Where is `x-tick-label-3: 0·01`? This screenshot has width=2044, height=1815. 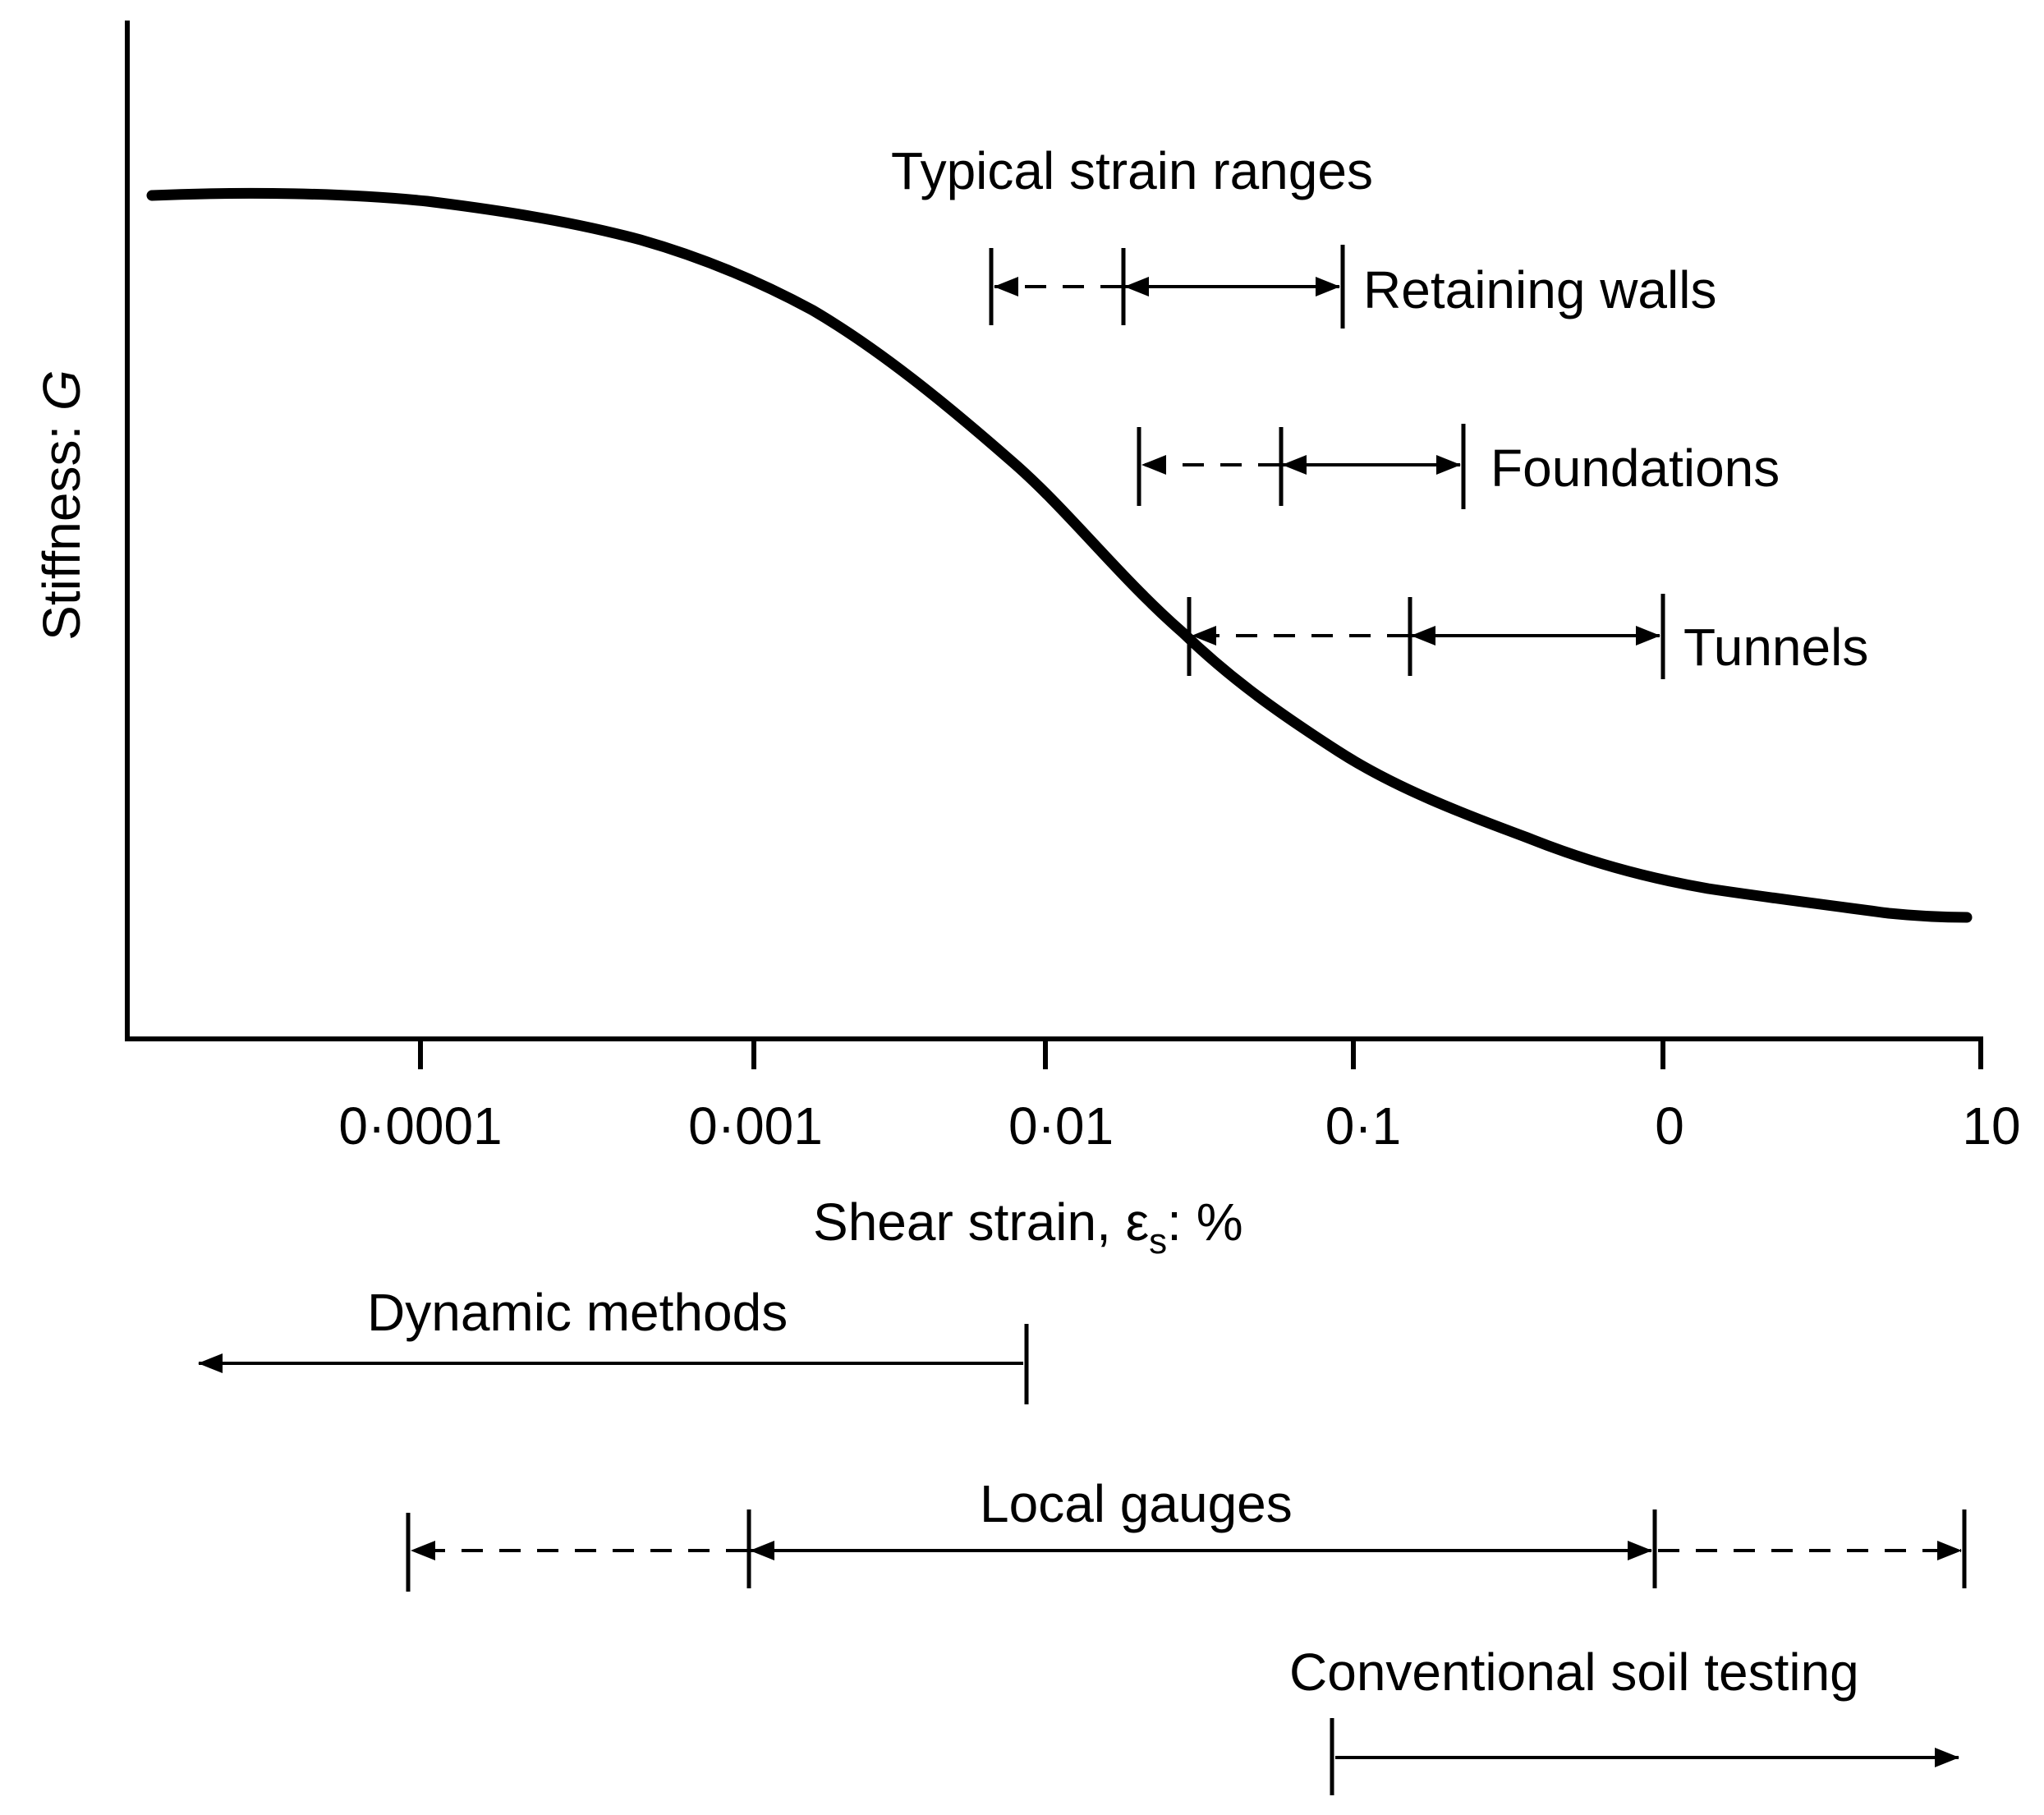 x-tick-label-3: 0·01 is located at coordinates (1061, 1126).